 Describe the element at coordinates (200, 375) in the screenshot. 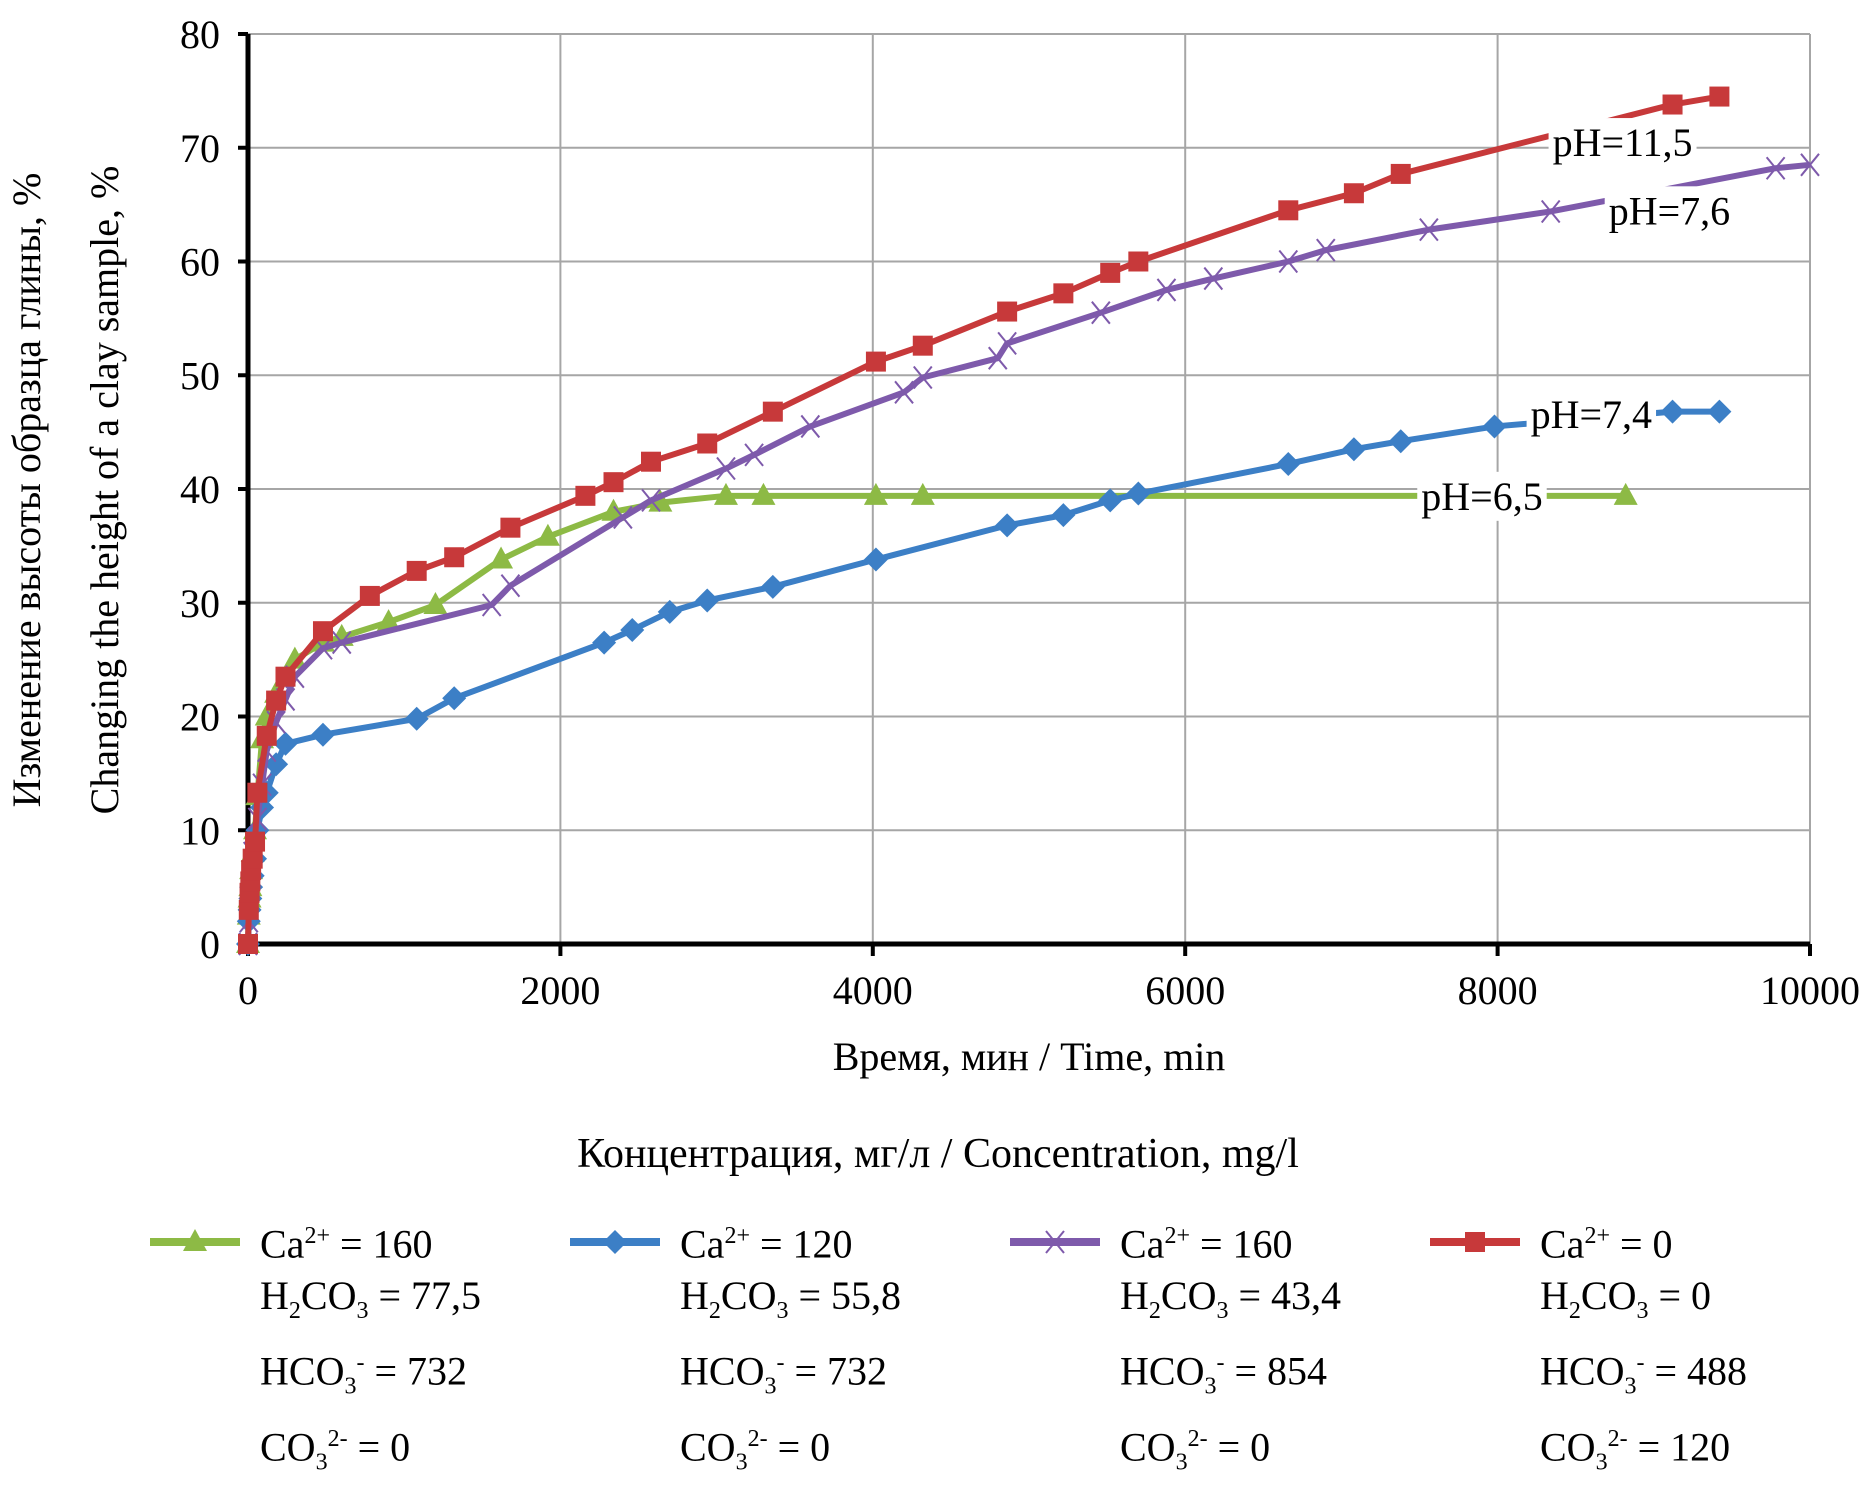

I see `y-tick-label: 50` at that location.